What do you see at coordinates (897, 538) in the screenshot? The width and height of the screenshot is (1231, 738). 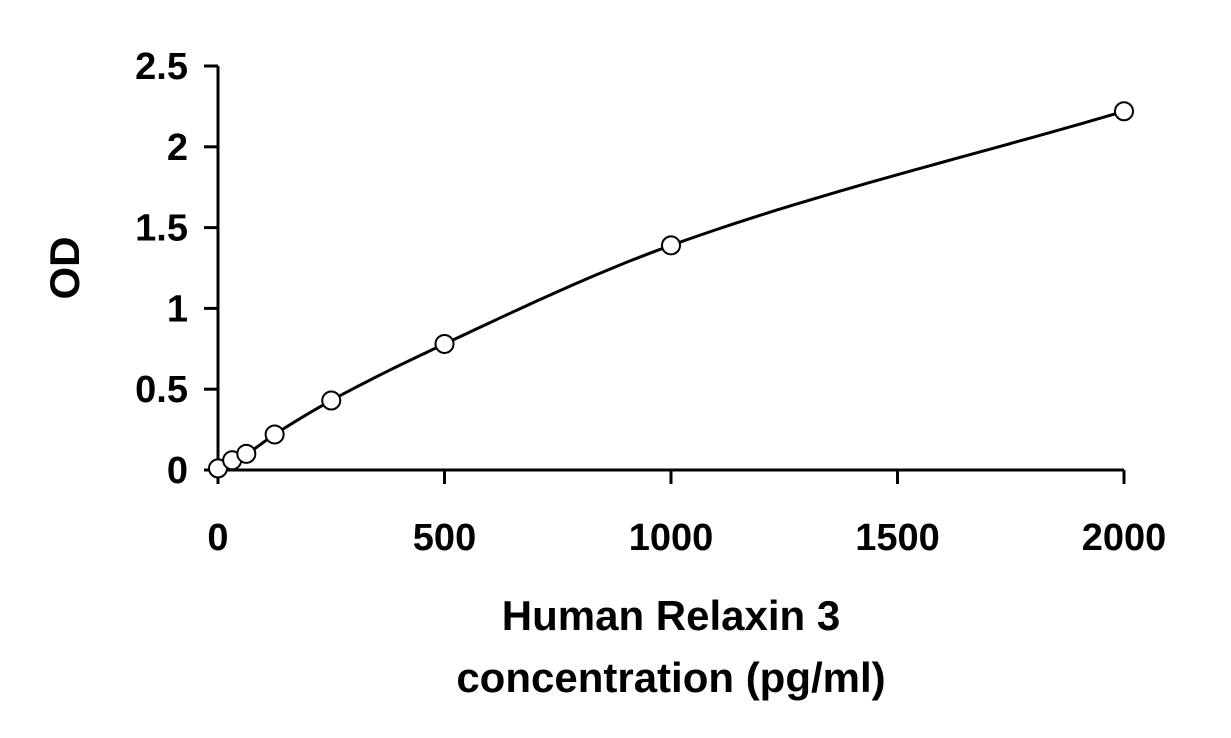 I see `x-tick-label: 1500` at bounding box center [897, 538].